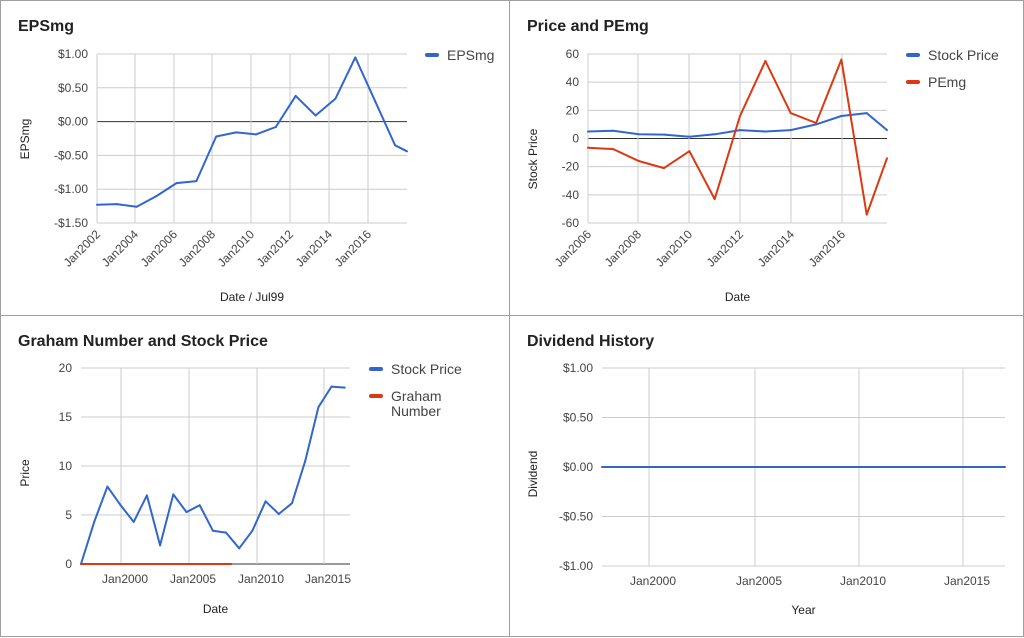  What do you see at coordinates (25, 473) in the screenshot?
I see `y-axis-label: Price` at bounding box center [25, 473].